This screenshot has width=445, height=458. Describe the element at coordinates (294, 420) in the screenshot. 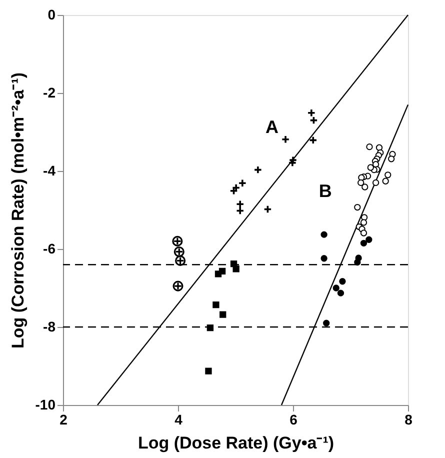

I see `x-tick-label: 6` at that location.